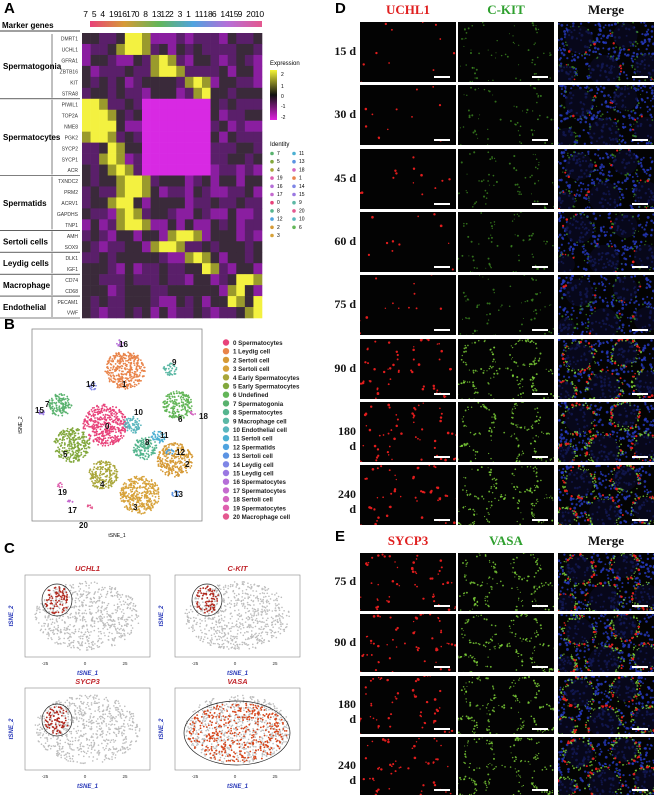 The image size is (658, 795). I want to click on legend-swatch, so click(226, 473).